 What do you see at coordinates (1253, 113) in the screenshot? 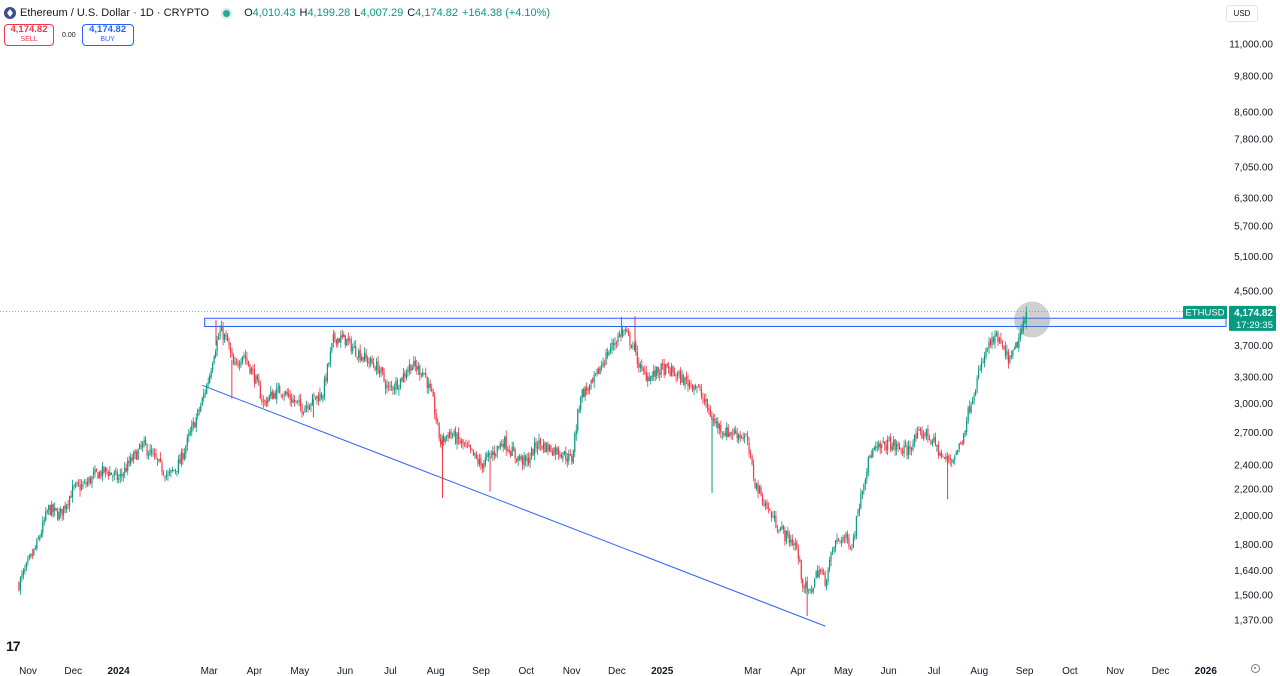
I see `y-tick-label: 8,600.00` at bounding box center [1253, 113].